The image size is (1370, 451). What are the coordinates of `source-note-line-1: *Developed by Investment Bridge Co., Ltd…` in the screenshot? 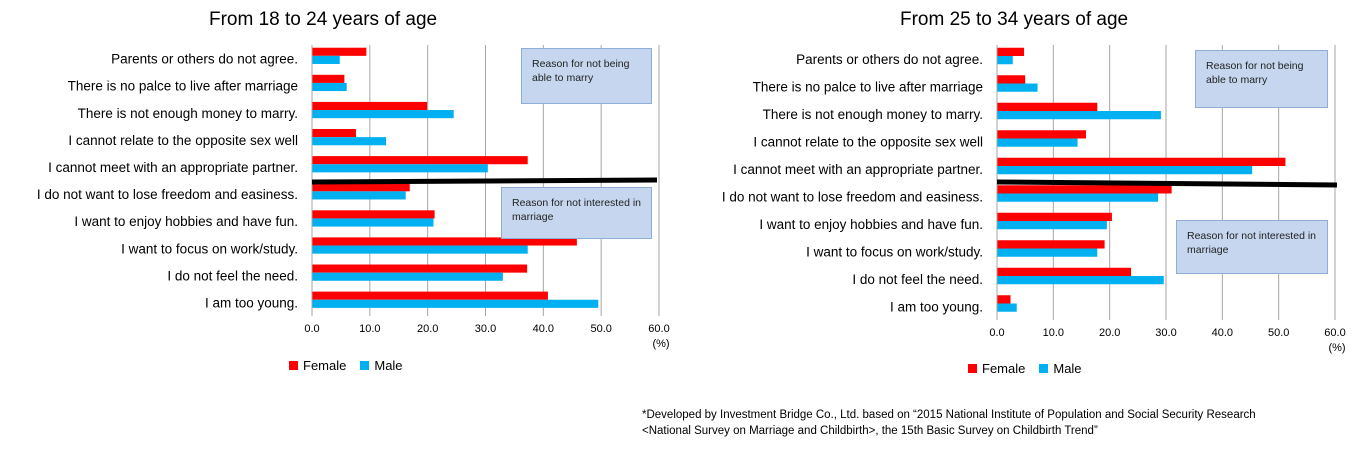 It's located at (949, 415).